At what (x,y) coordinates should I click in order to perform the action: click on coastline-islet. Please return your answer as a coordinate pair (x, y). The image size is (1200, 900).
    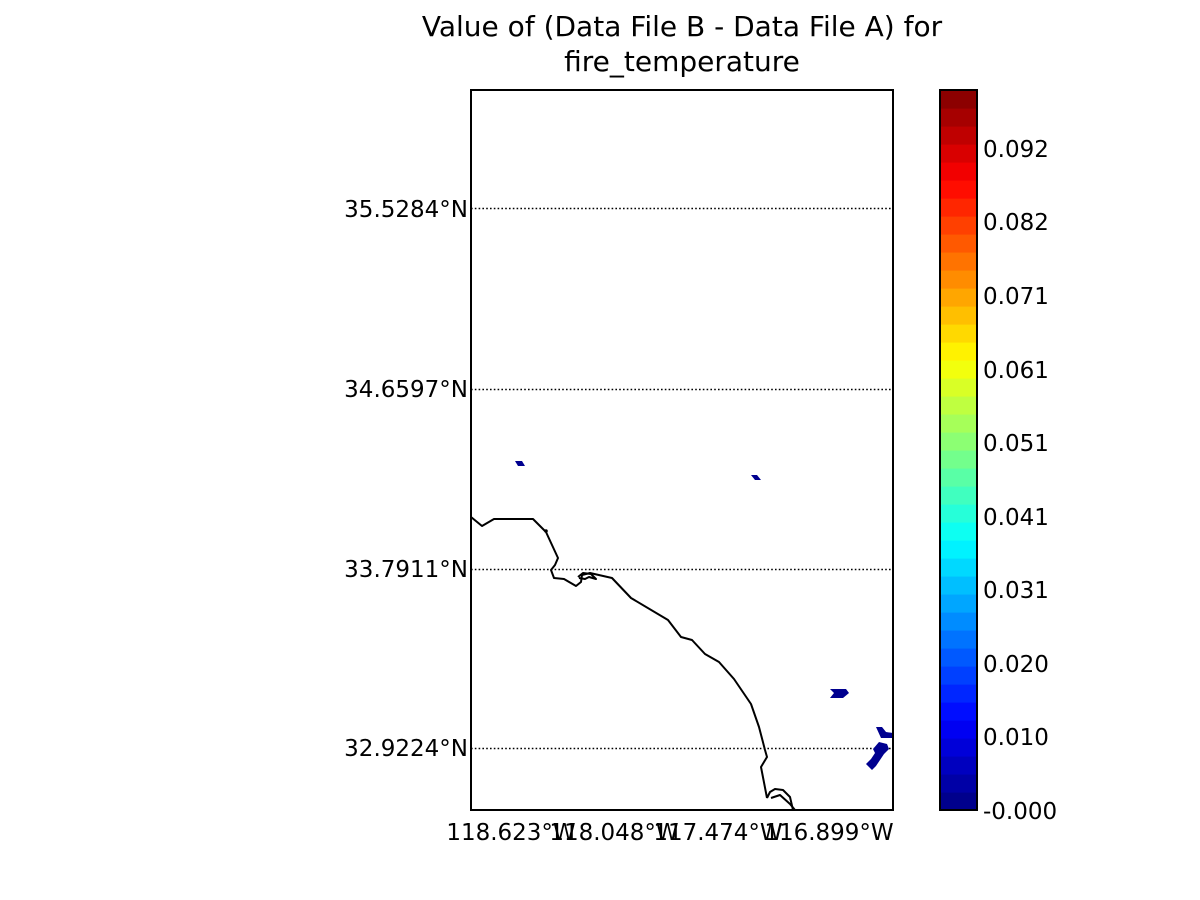
    Looking at the image, I should click on (546, 531).